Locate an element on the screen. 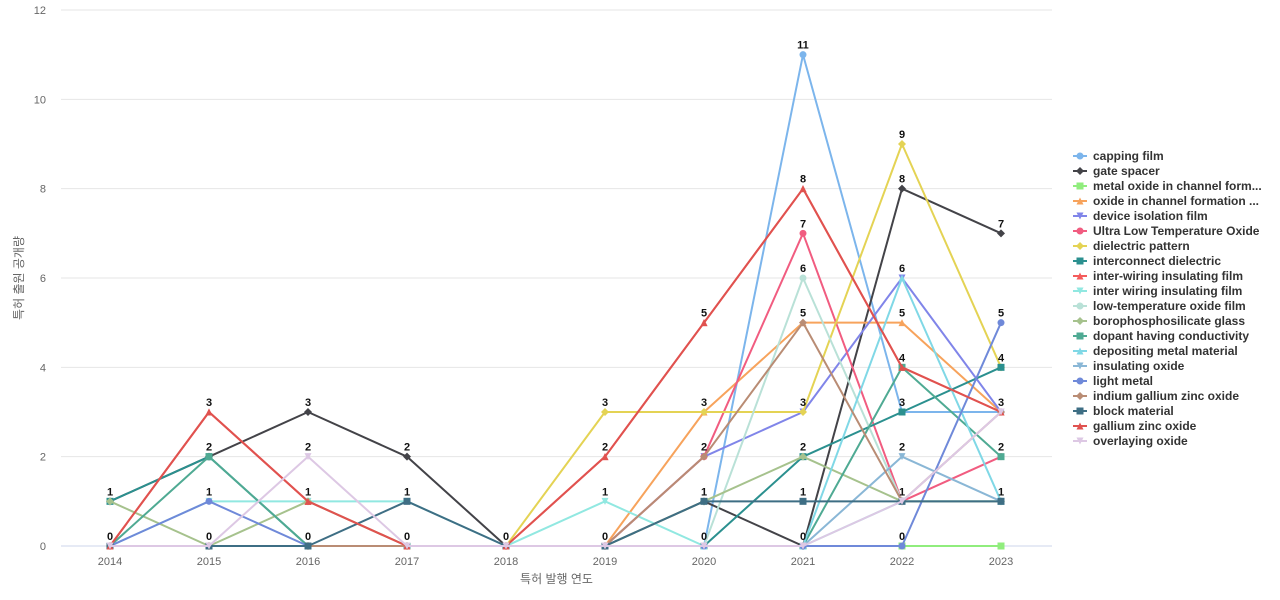 This screenshot has width=1280, height=600. legend-item: gallium zinc oxide is located at coordinates (1135, 426).